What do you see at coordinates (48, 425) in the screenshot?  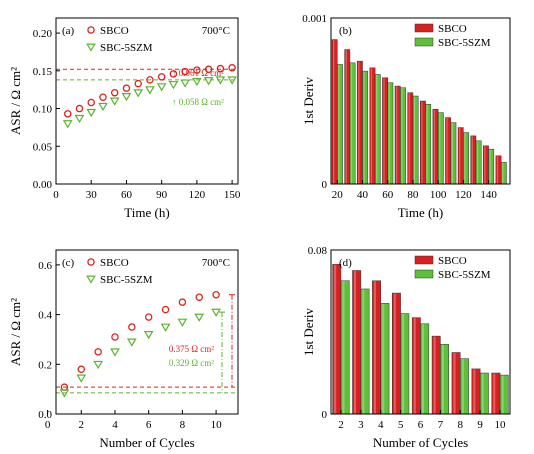 I see `x-tick-label: 0` at bounding box center [48, 425].